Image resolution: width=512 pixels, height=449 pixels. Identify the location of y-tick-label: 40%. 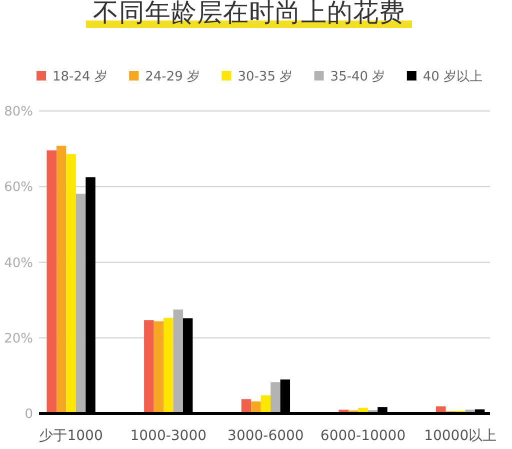
(18, 263).